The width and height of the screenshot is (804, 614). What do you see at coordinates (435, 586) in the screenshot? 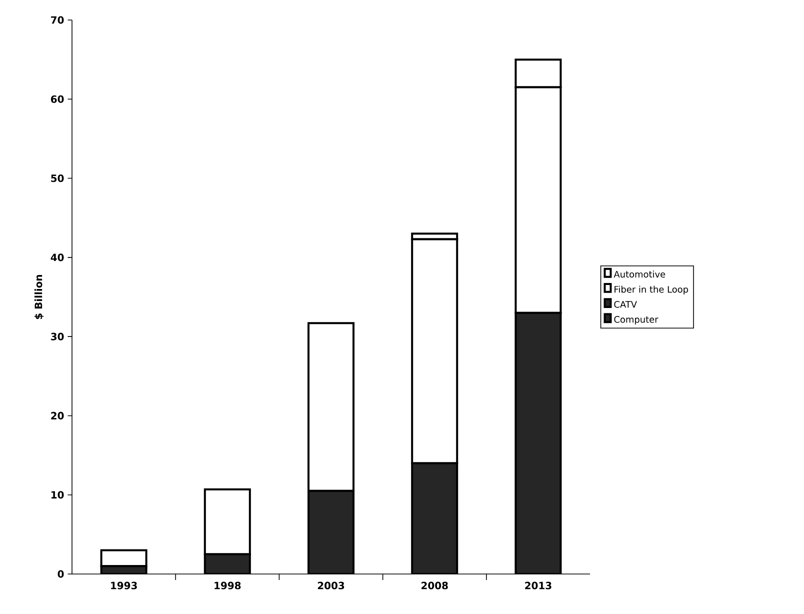
I see `x-tick-label: 2008` at bounding box center [435, 586].